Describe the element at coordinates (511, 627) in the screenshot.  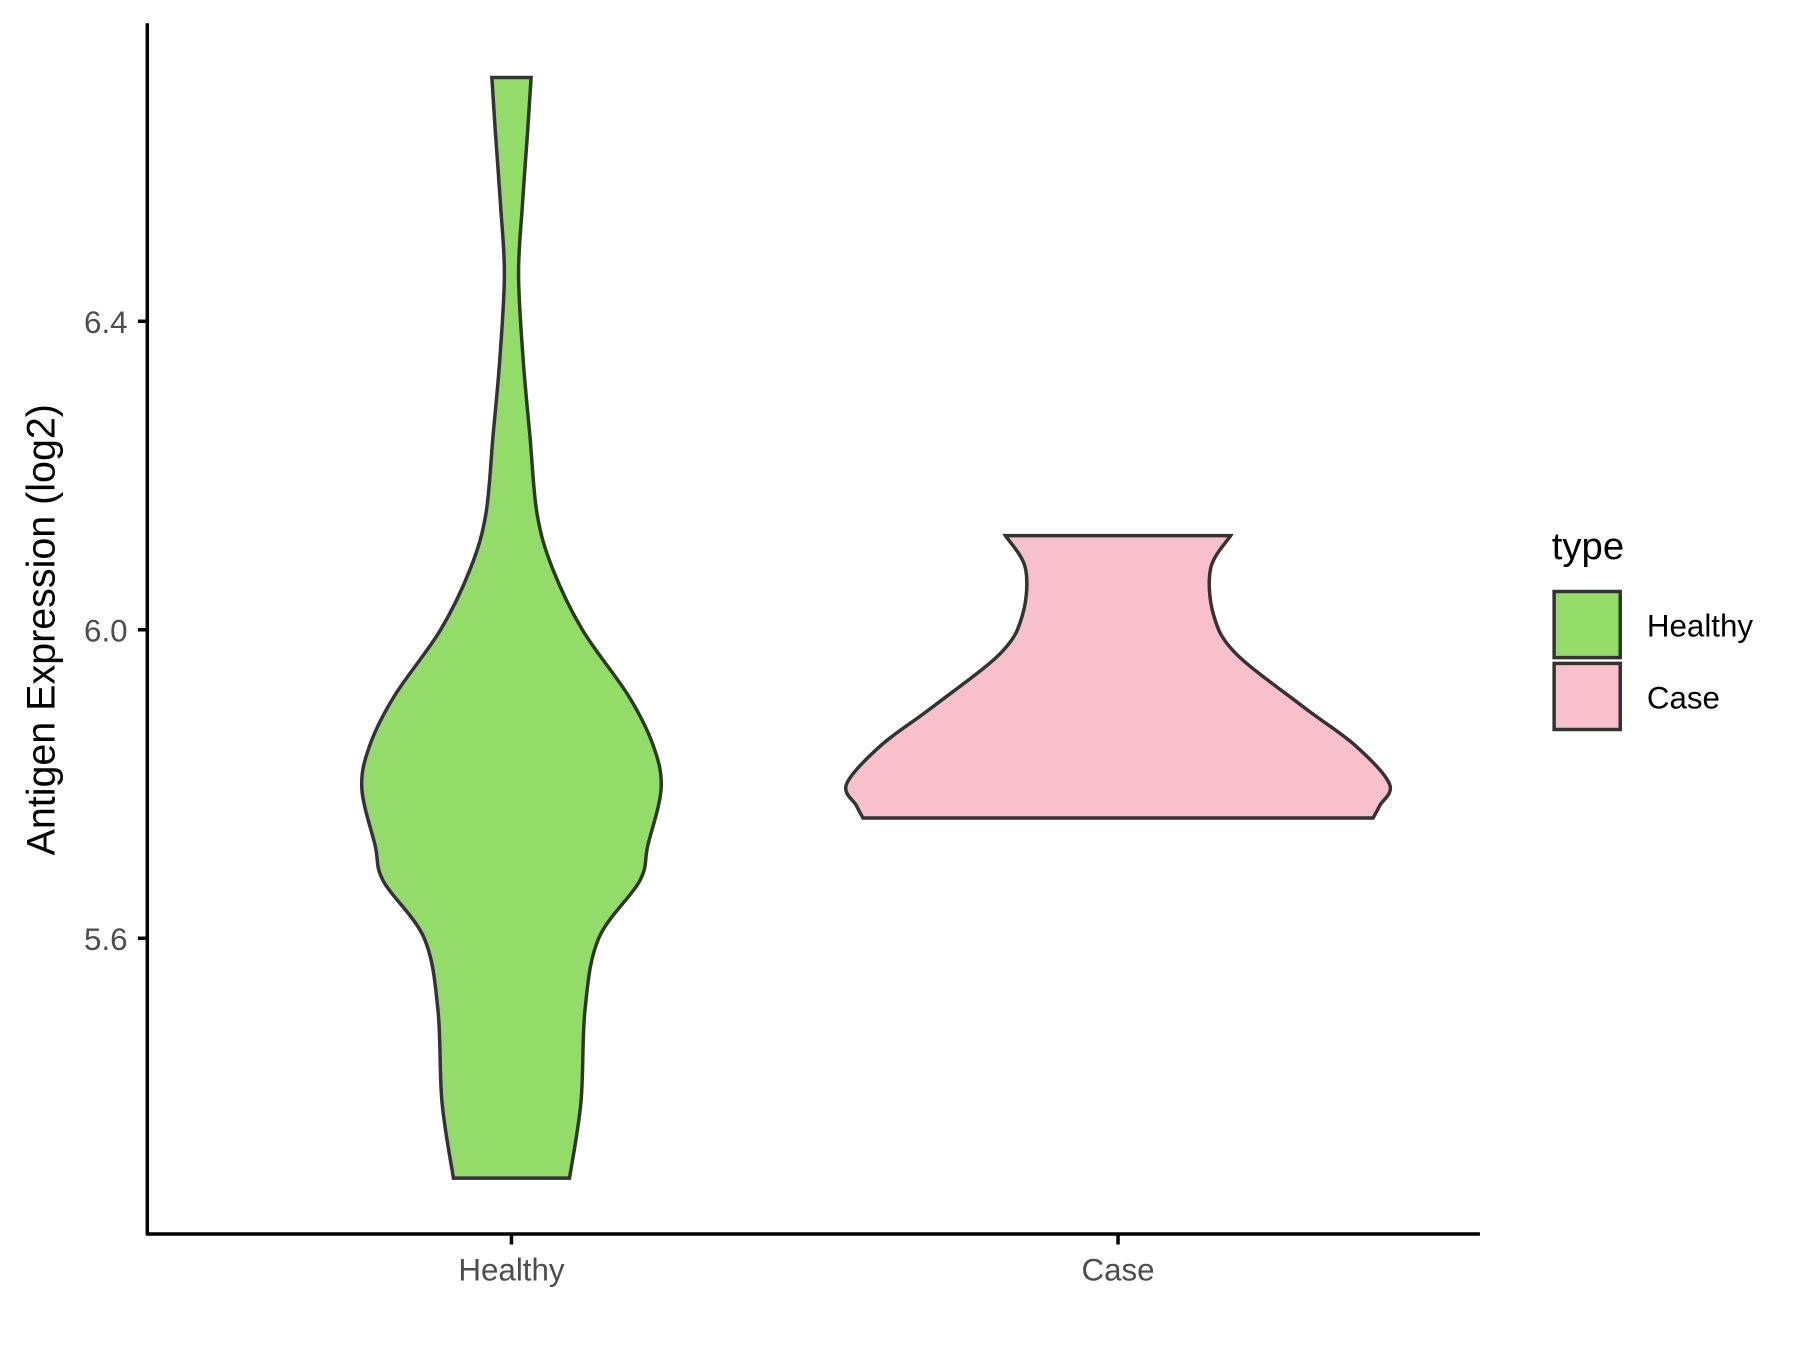
I see `violin-healthy` at that location.